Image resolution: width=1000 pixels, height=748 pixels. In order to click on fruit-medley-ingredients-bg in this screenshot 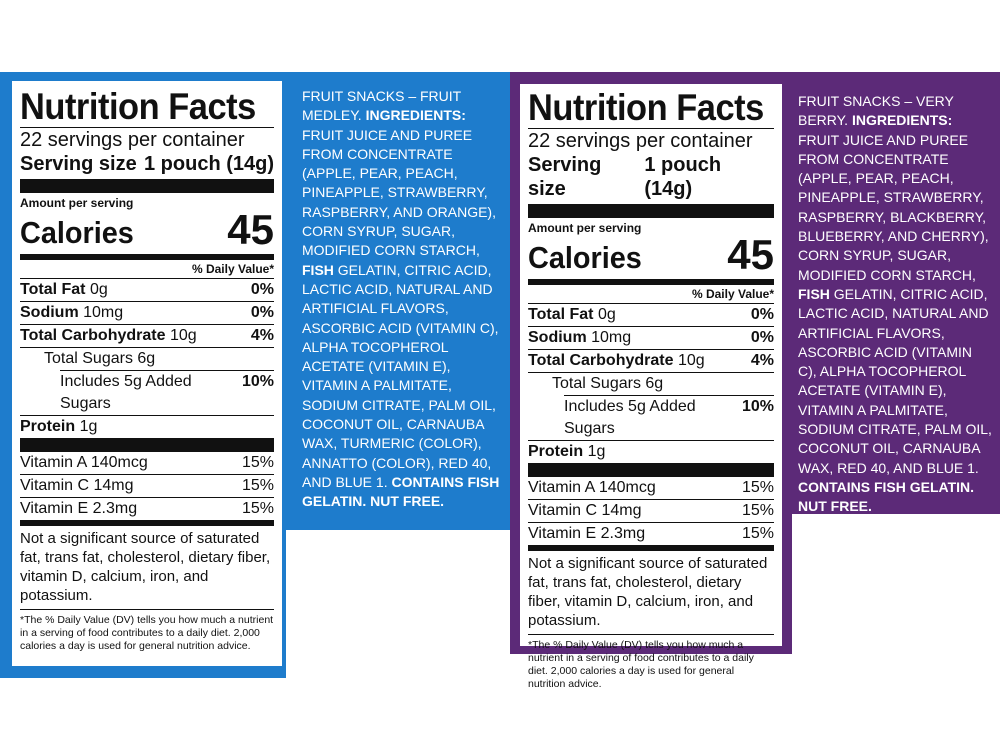, I will do `click(400, 301)`.